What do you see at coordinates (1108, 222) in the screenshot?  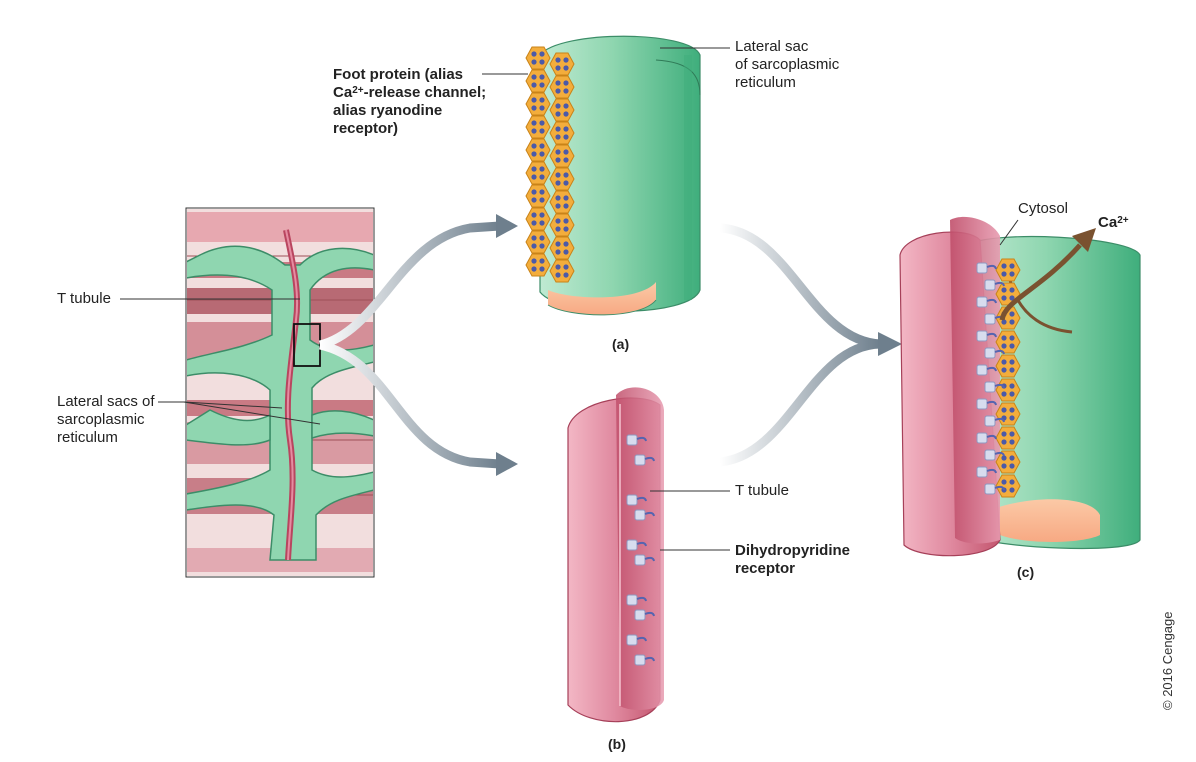 I see `ca-ion-text: Ca` at bounding box center [1108, 222].